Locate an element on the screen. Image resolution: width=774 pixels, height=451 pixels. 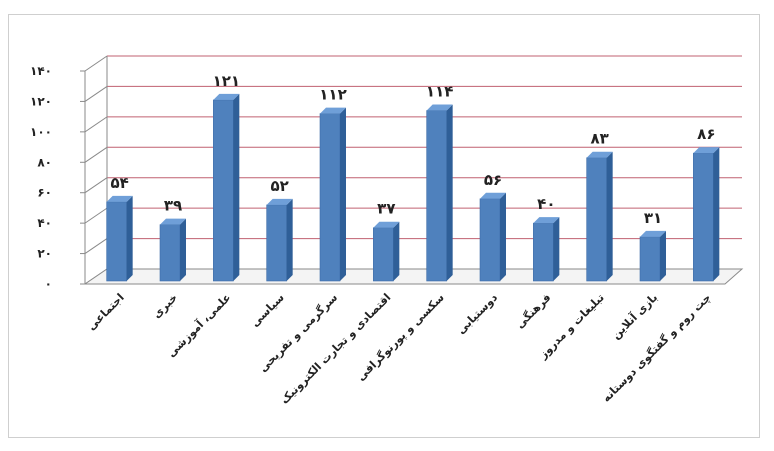
category-label: سیاسی is located at coordinates (267, 310).